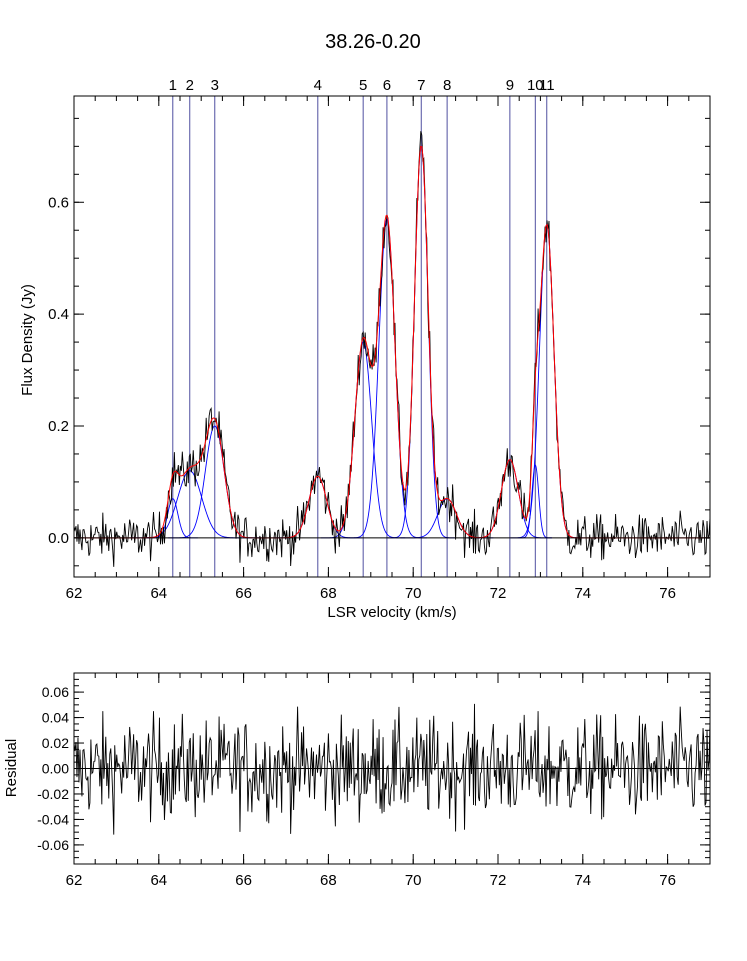 This screenshot has height=961, width=747. What do you see at coordinates (387, 85) in the screenshot?
I see `component-label-6: 6` at bounding box center [387, 85].